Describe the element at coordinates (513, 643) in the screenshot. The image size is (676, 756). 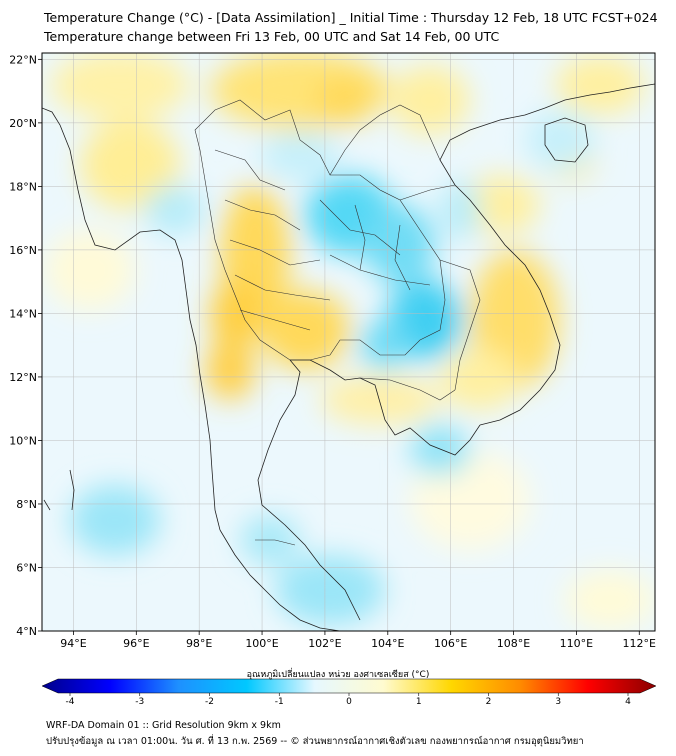
I see `tick-label-lon: 108°E` at that location.